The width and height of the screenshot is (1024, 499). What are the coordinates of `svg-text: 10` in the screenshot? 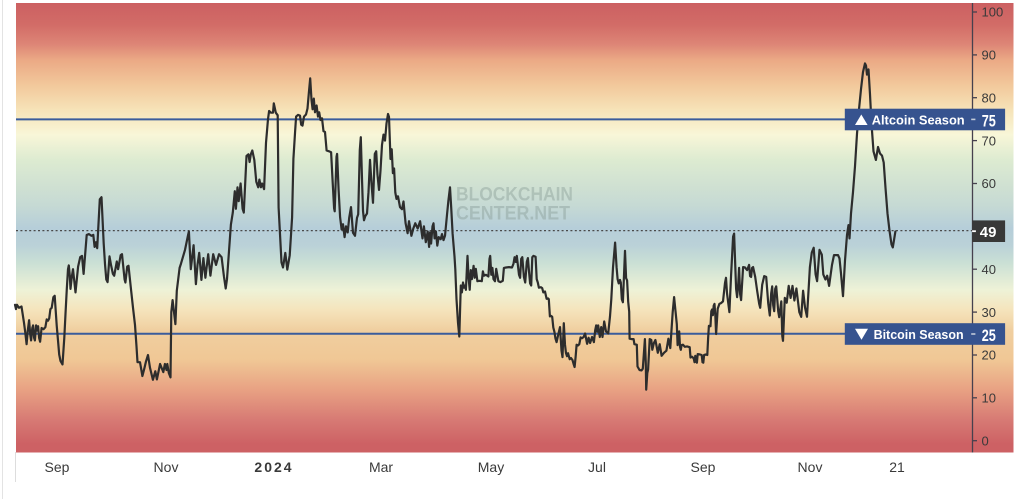 It's located at (989, 398).